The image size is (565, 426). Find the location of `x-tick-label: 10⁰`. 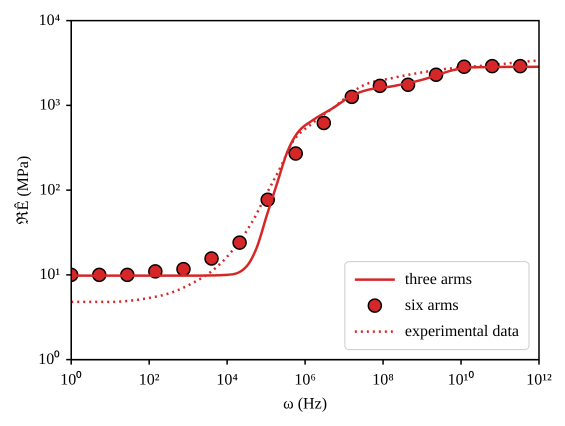

x-tick-label: 10⁰ is located at coordinates (71, 379).